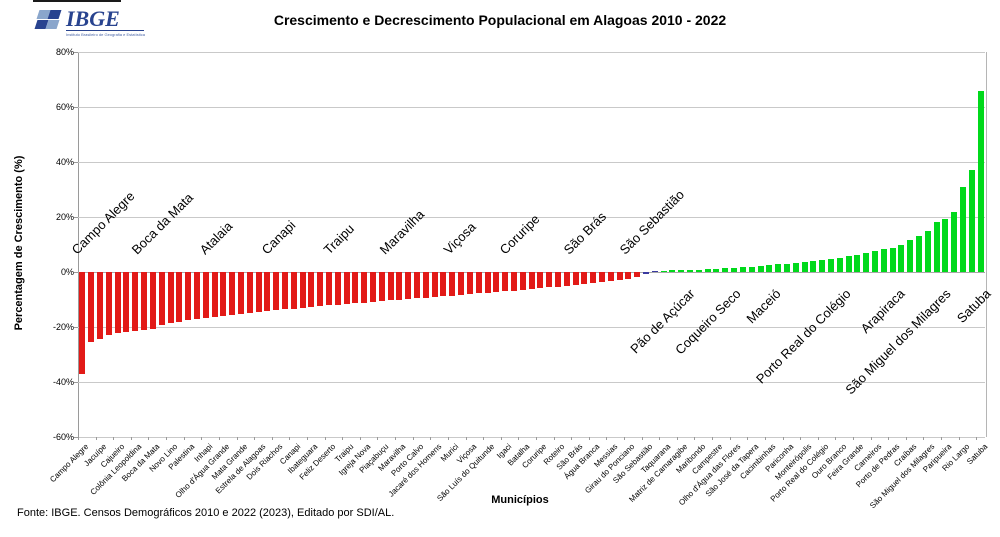 The width and height of the screenshot is (1000, 537). I want to click on y-axis-title: Percentagem de Crescimento (%), so click(19, 243).